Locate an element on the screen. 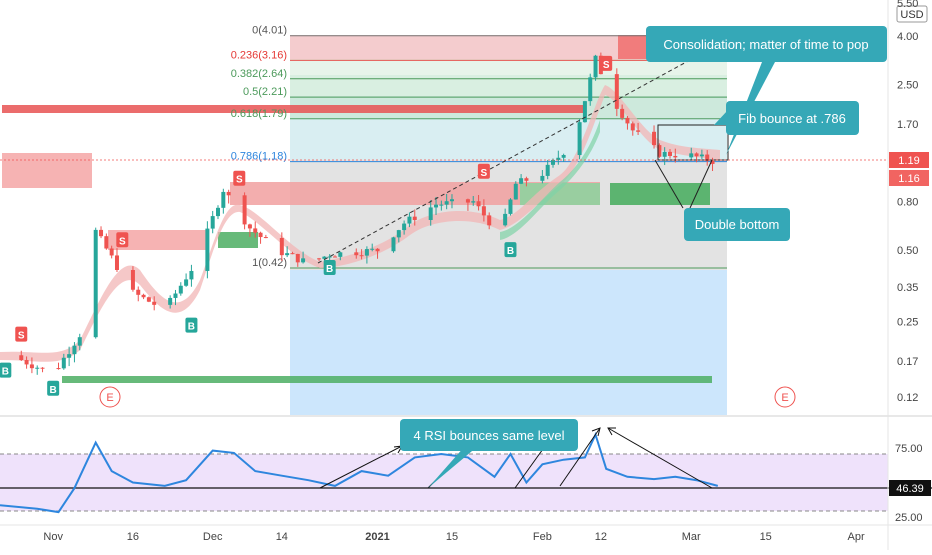 The height and width of the screenshot is (555, 932). supply-zone-mid is located at coordinates (415, 193).